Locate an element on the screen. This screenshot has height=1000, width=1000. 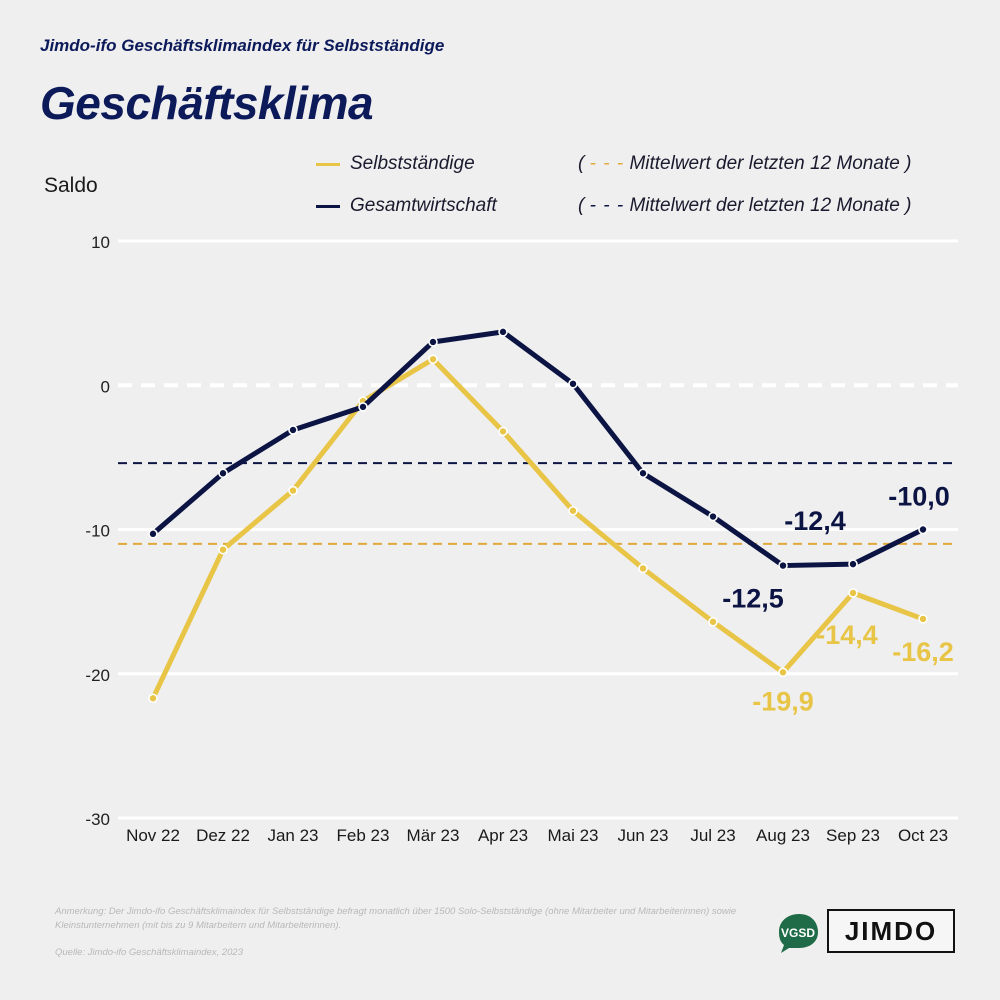
x-tick-label: Dez 22 is located at coordinates (223, 835).